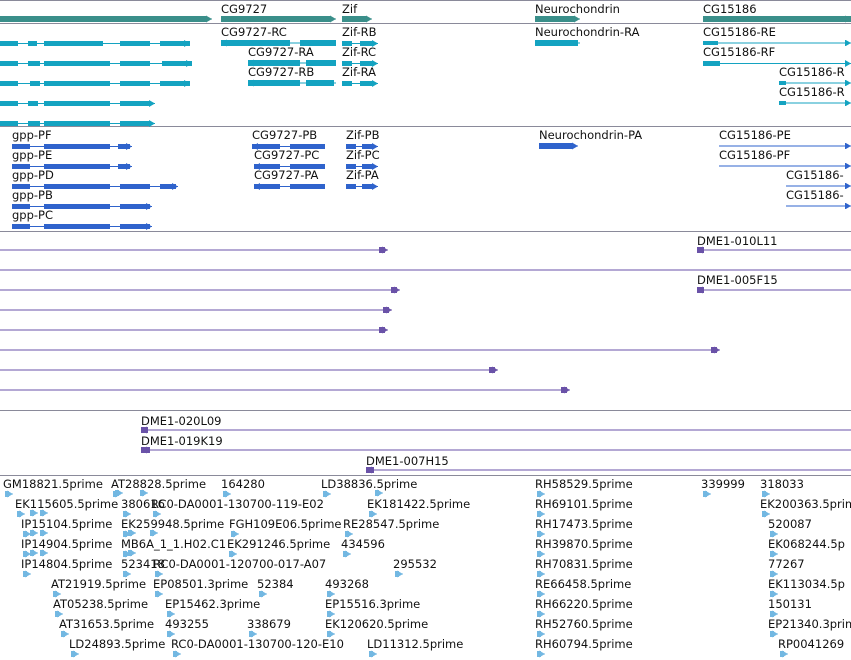 The width and height of the screenshot is (851, 660). Describe the element at coordinates (360, 43) in the screenshot. I see `transcript-zif-rb-glyph` at that location.